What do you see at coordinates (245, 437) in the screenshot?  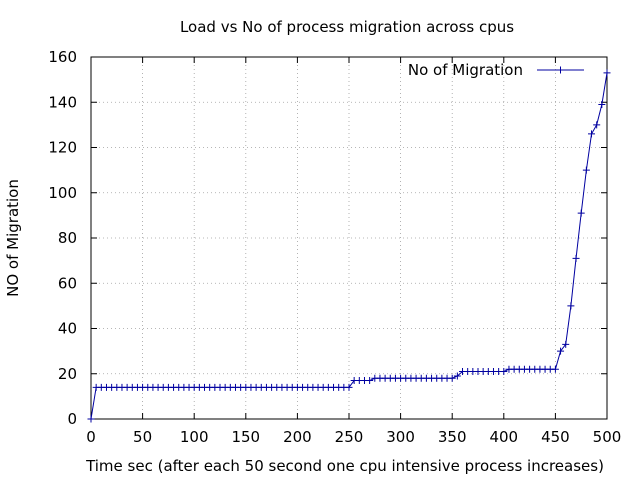 I see `x-tick-label: 150` at bounding box center [245, 437].